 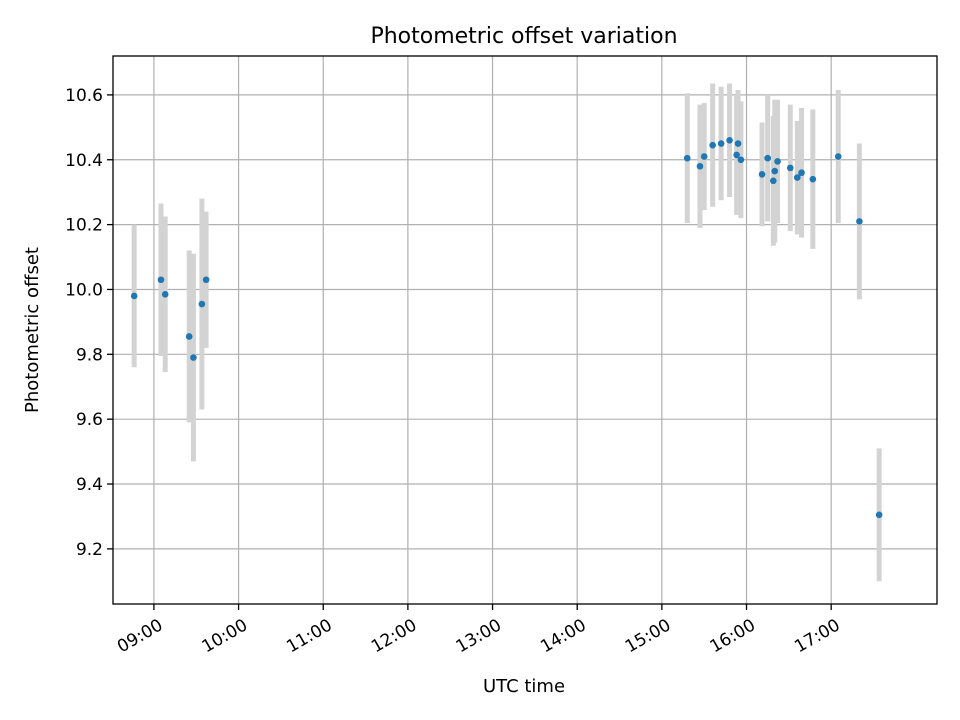 What do you see at coordinates (84, 226) in the screenshot?
I see `y-tick-label: 10.2` at bounding box center [84, 226].